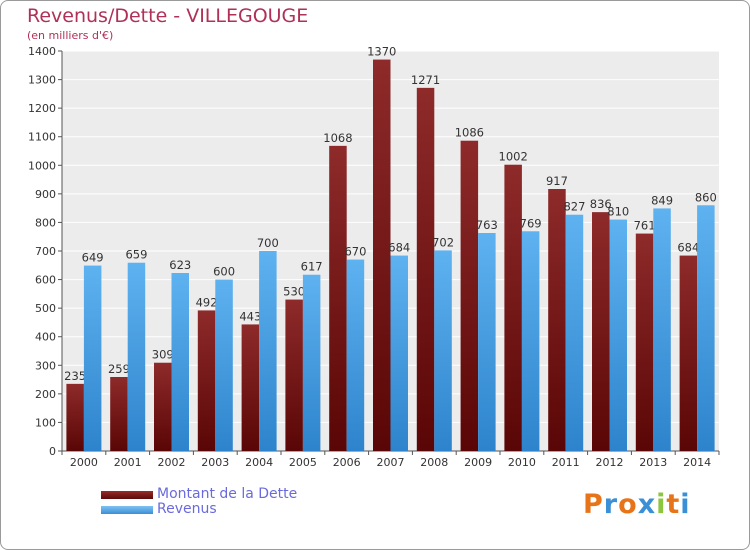 Image resolution: width=750 pixels, height=550 pixels. Describe the element at coordinates (303, 462) in the screenshot. I see `x-tick-label: 2005` at that location.